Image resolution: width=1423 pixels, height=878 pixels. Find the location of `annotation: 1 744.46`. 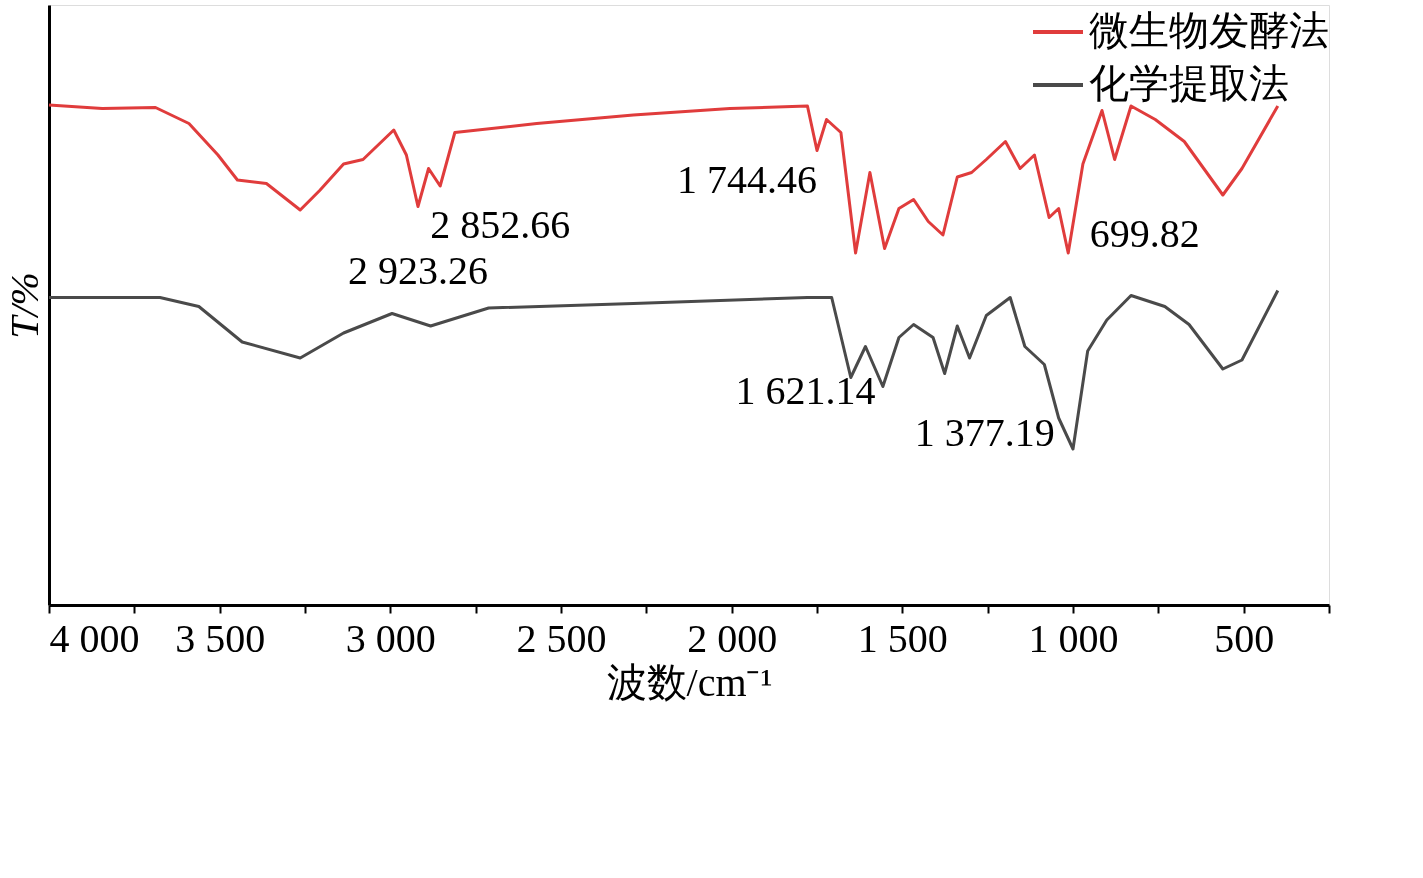

annotation: 1 744.46 is located at coordinates (747, 179).